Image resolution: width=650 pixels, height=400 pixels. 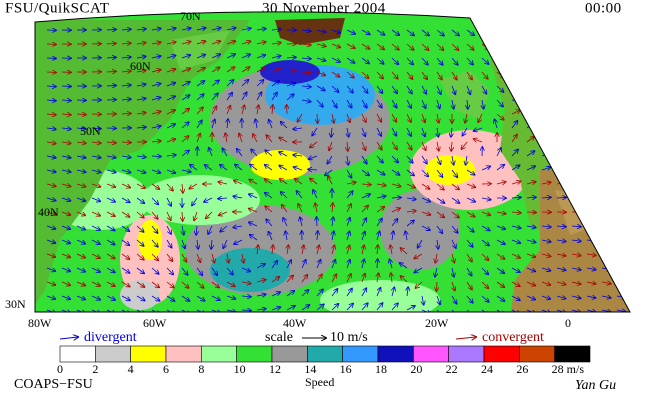 I want to click on colorbar-swatch, so click(x=254, y=354).